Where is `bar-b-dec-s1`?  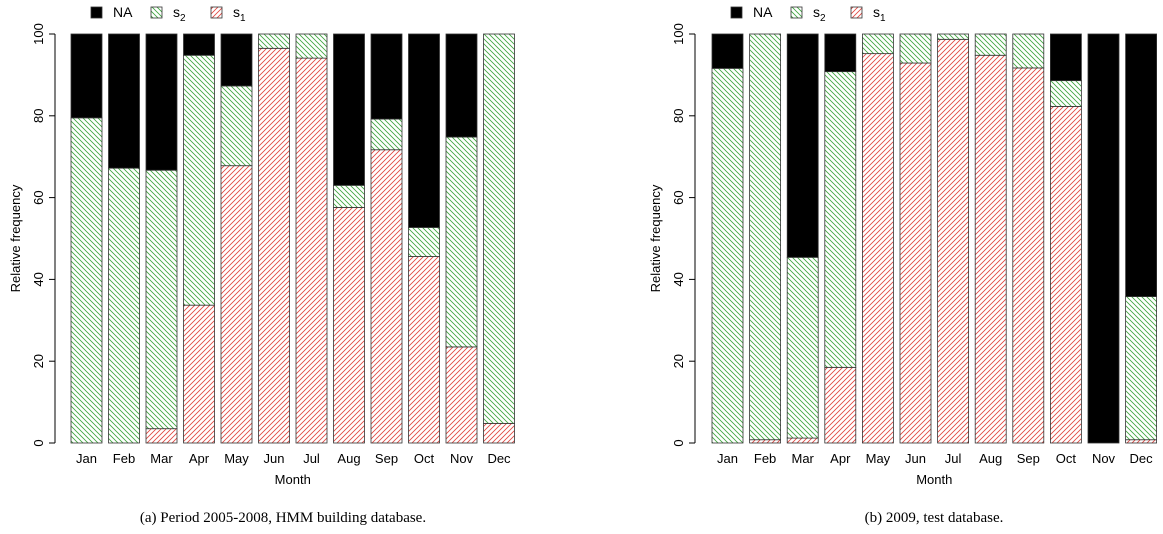 bar-b-dec-s1 is located at coordinates (1141, 441).